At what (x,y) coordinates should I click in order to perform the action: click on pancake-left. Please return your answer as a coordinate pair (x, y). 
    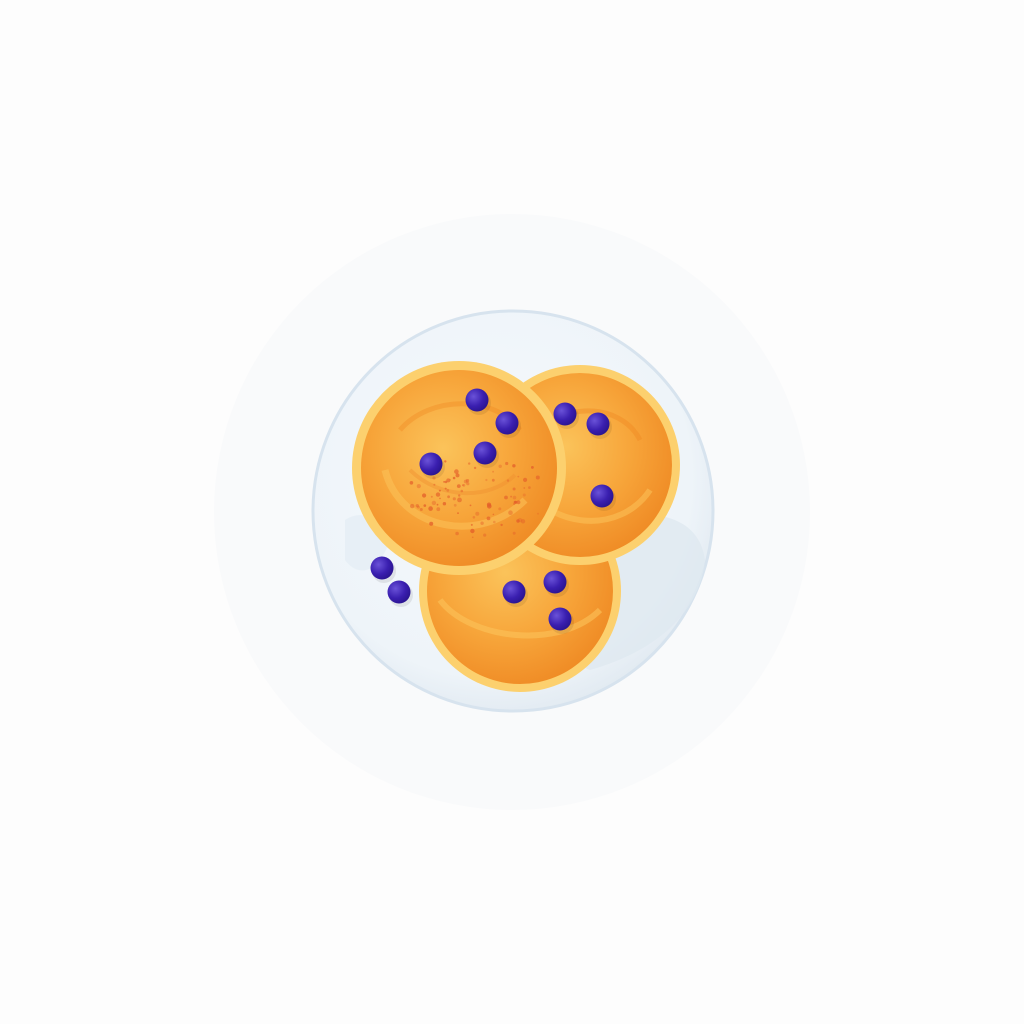
    Looking at the image, I should click on (459, 468).